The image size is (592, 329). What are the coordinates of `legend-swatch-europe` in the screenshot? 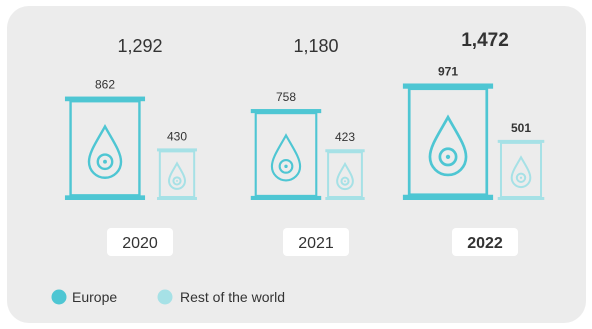 It's located at (59, 297).